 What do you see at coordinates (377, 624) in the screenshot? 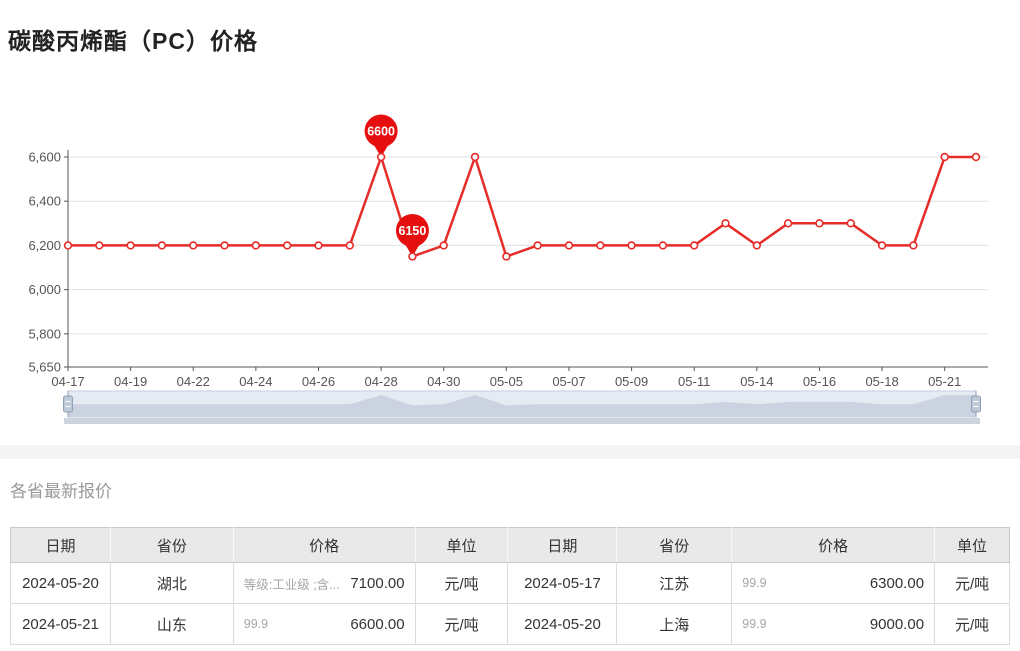
I see `price-value: 6600.00` at bounding box center [377, 624].